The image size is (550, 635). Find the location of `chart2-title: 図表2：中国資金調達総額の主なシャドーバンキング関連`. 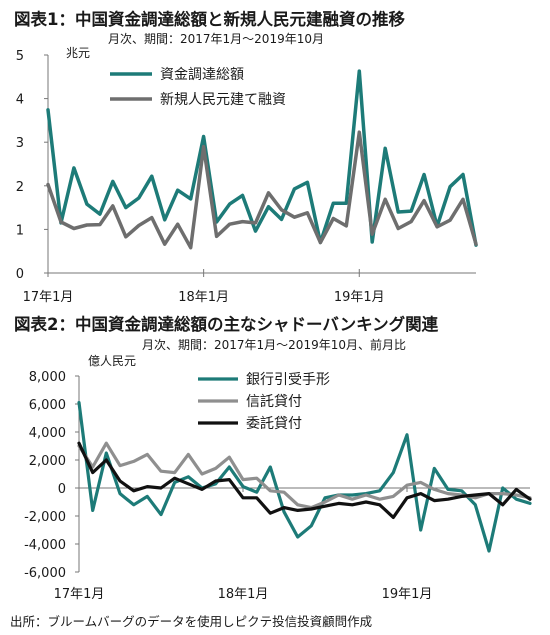

chart2-title: 図表2：中国資金調達総額の主なシャドーバンキング関連 is located at coordinates (226, 324).